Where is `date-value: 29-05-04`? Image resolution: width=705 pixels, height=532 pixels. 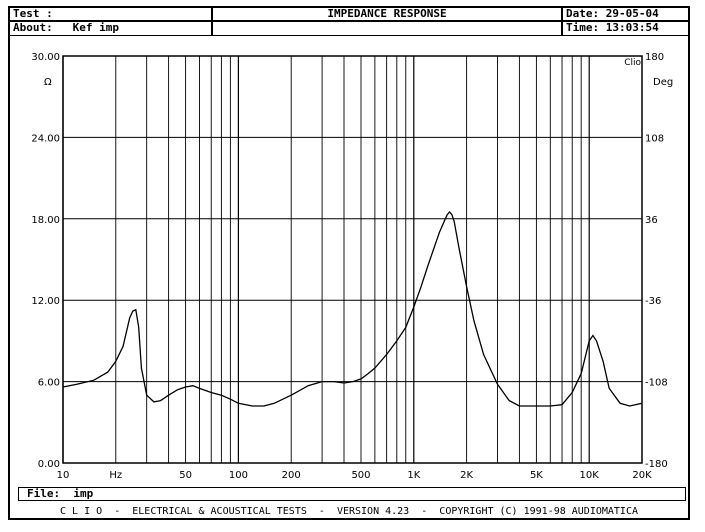
date-value: 29-05-04 is located at coordinates (632, 13).